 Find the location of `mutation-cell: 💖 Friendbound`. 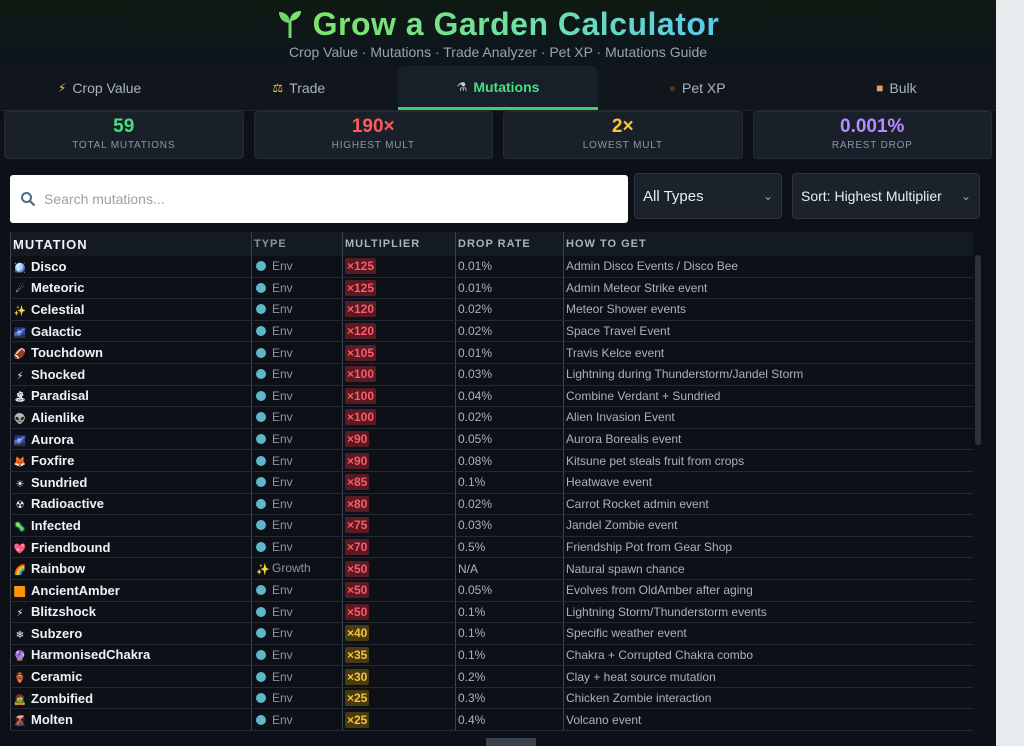

mutation-cell: 💖 Friendbound is located at coordinates (131, 547).